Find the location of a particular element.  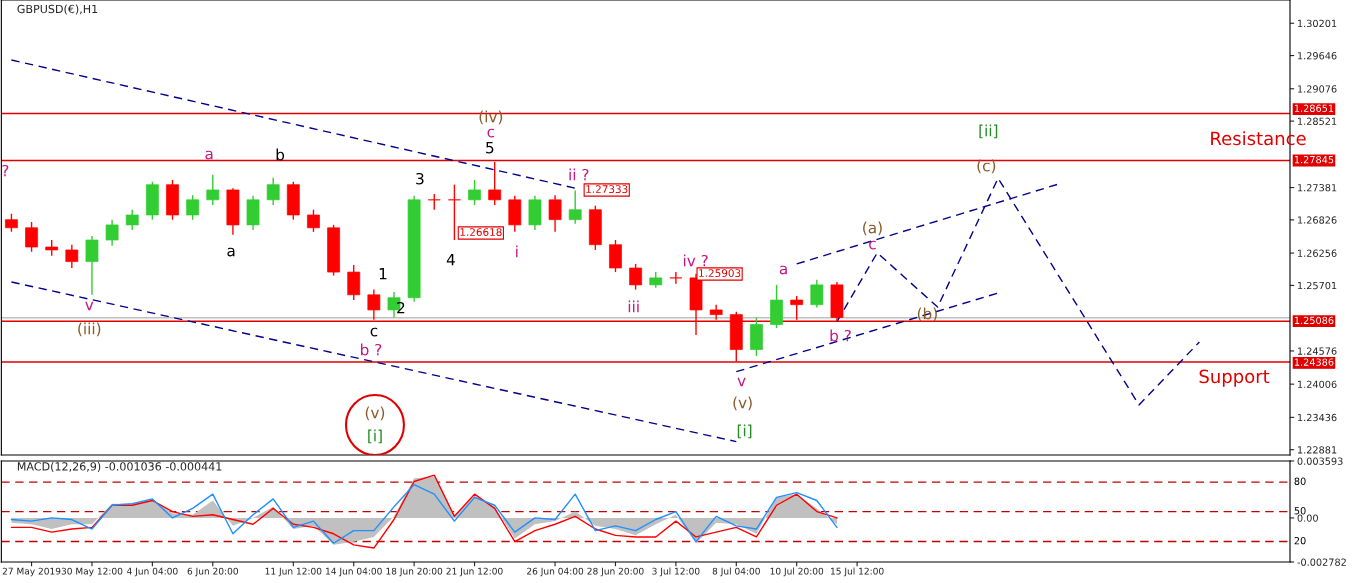

annotation: b ? is located at coordinates (371, 349).